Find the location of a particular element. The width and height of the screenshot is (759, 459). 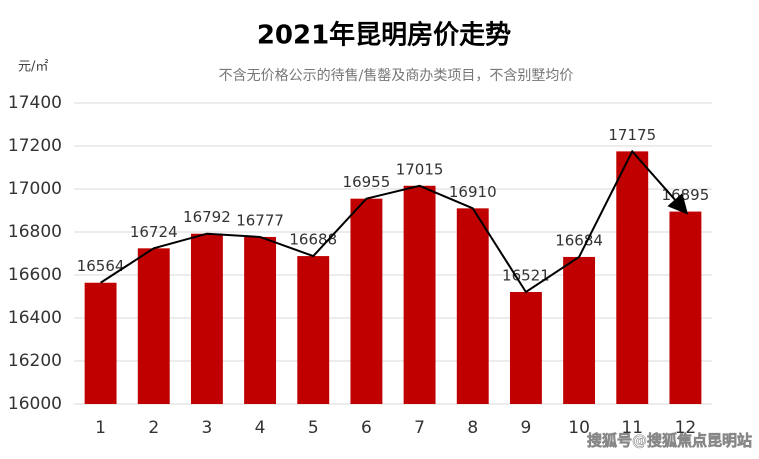

y-tick-label: 16200 is located at coordinates (35, 361).